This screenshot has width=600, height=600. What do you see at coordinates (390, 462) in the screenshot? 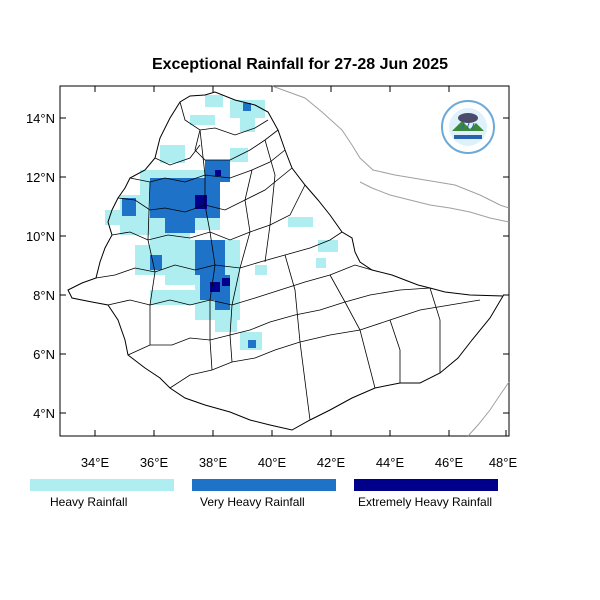
I see `lon-label: 44°E` at bounding box center [390, 462].